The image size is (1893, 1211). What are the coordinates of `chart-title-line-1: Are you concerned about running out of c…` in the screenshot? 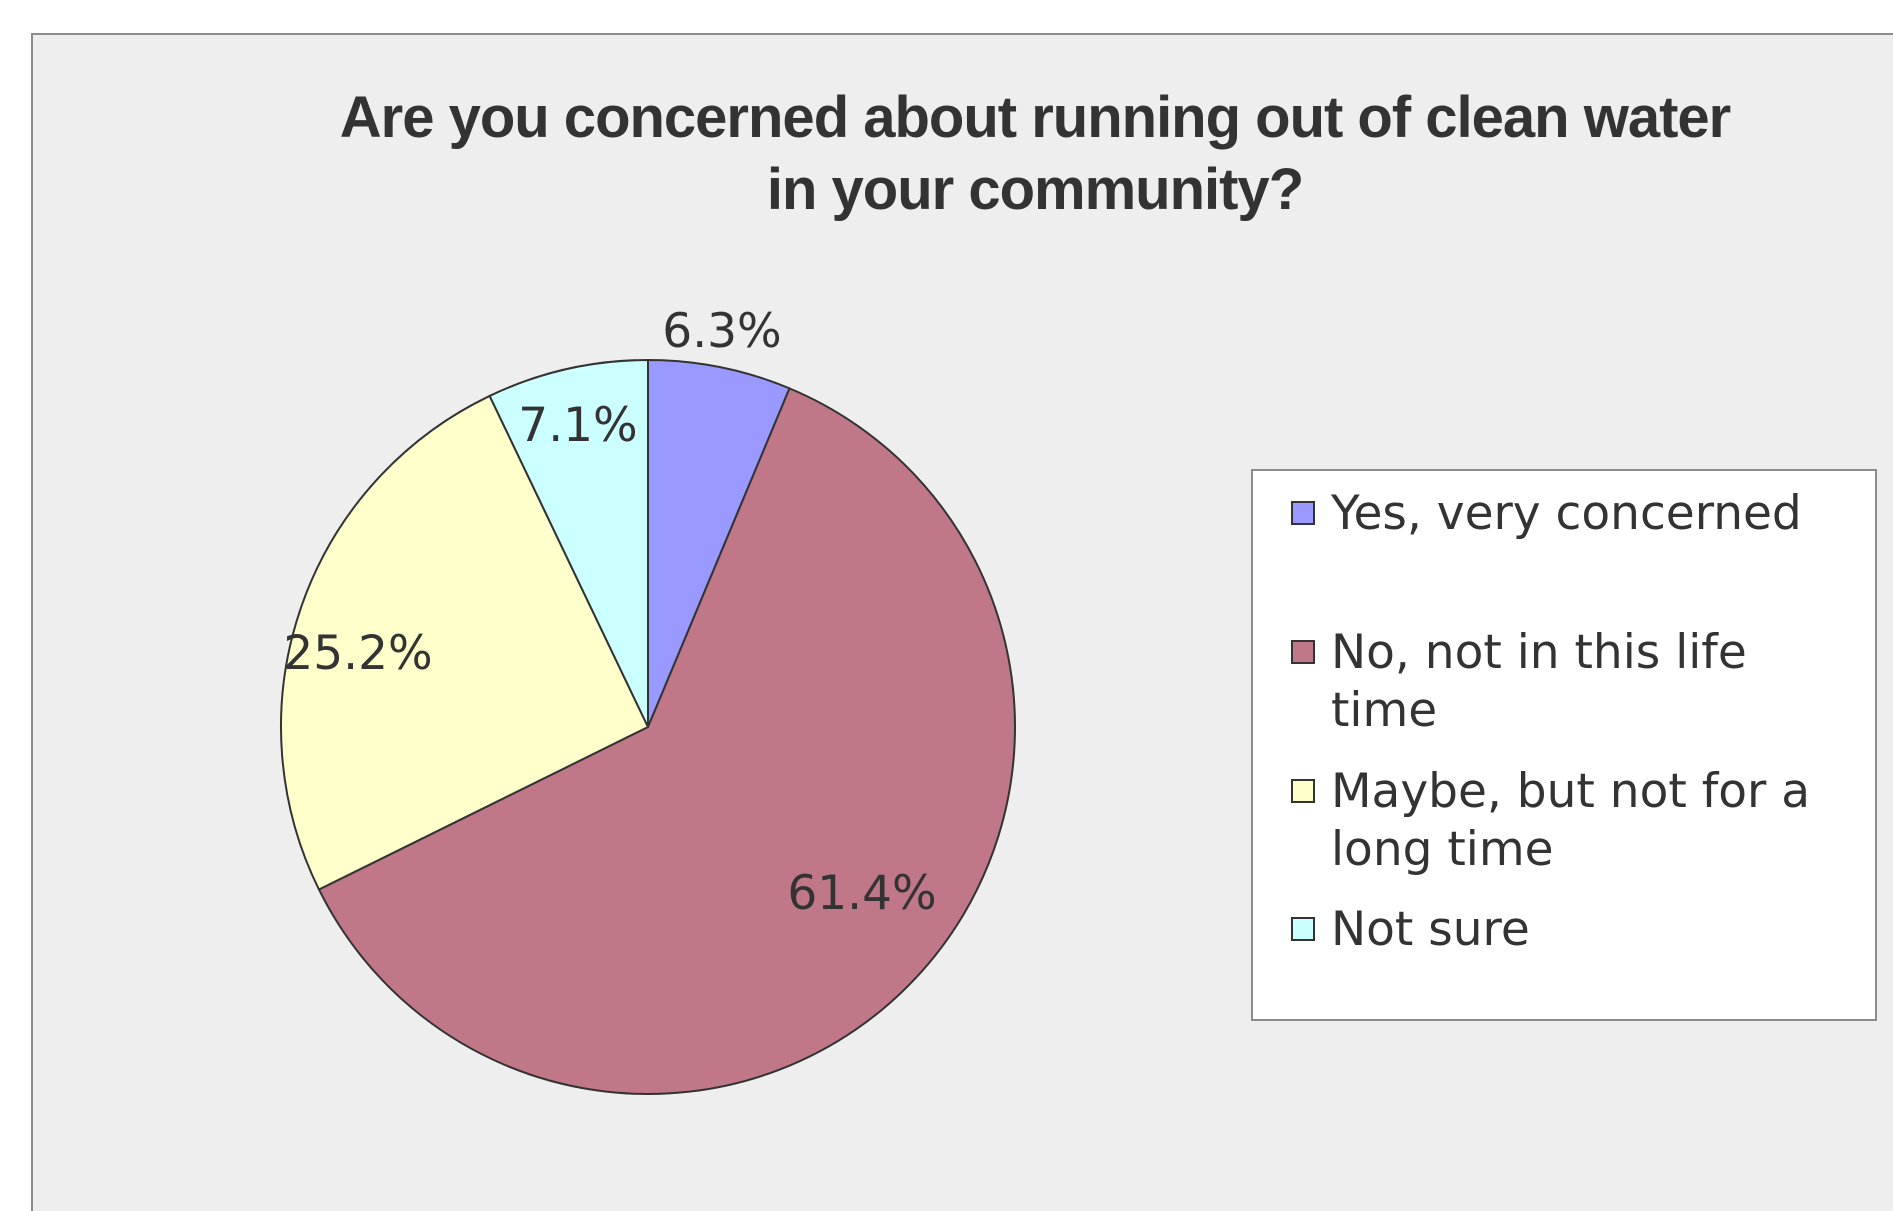 It's located at (1035, 117).